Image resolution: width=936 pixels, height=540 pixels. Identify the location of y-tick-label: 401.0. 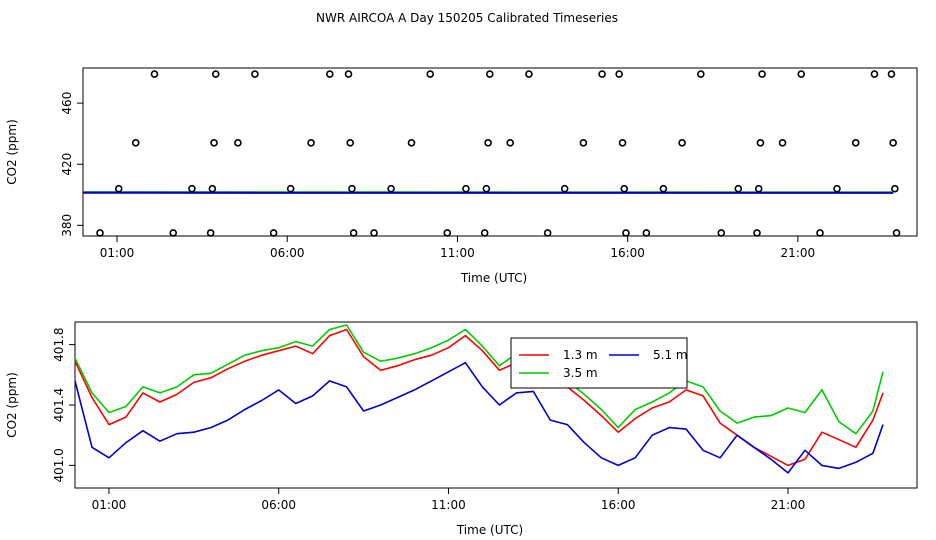
(59, 465).